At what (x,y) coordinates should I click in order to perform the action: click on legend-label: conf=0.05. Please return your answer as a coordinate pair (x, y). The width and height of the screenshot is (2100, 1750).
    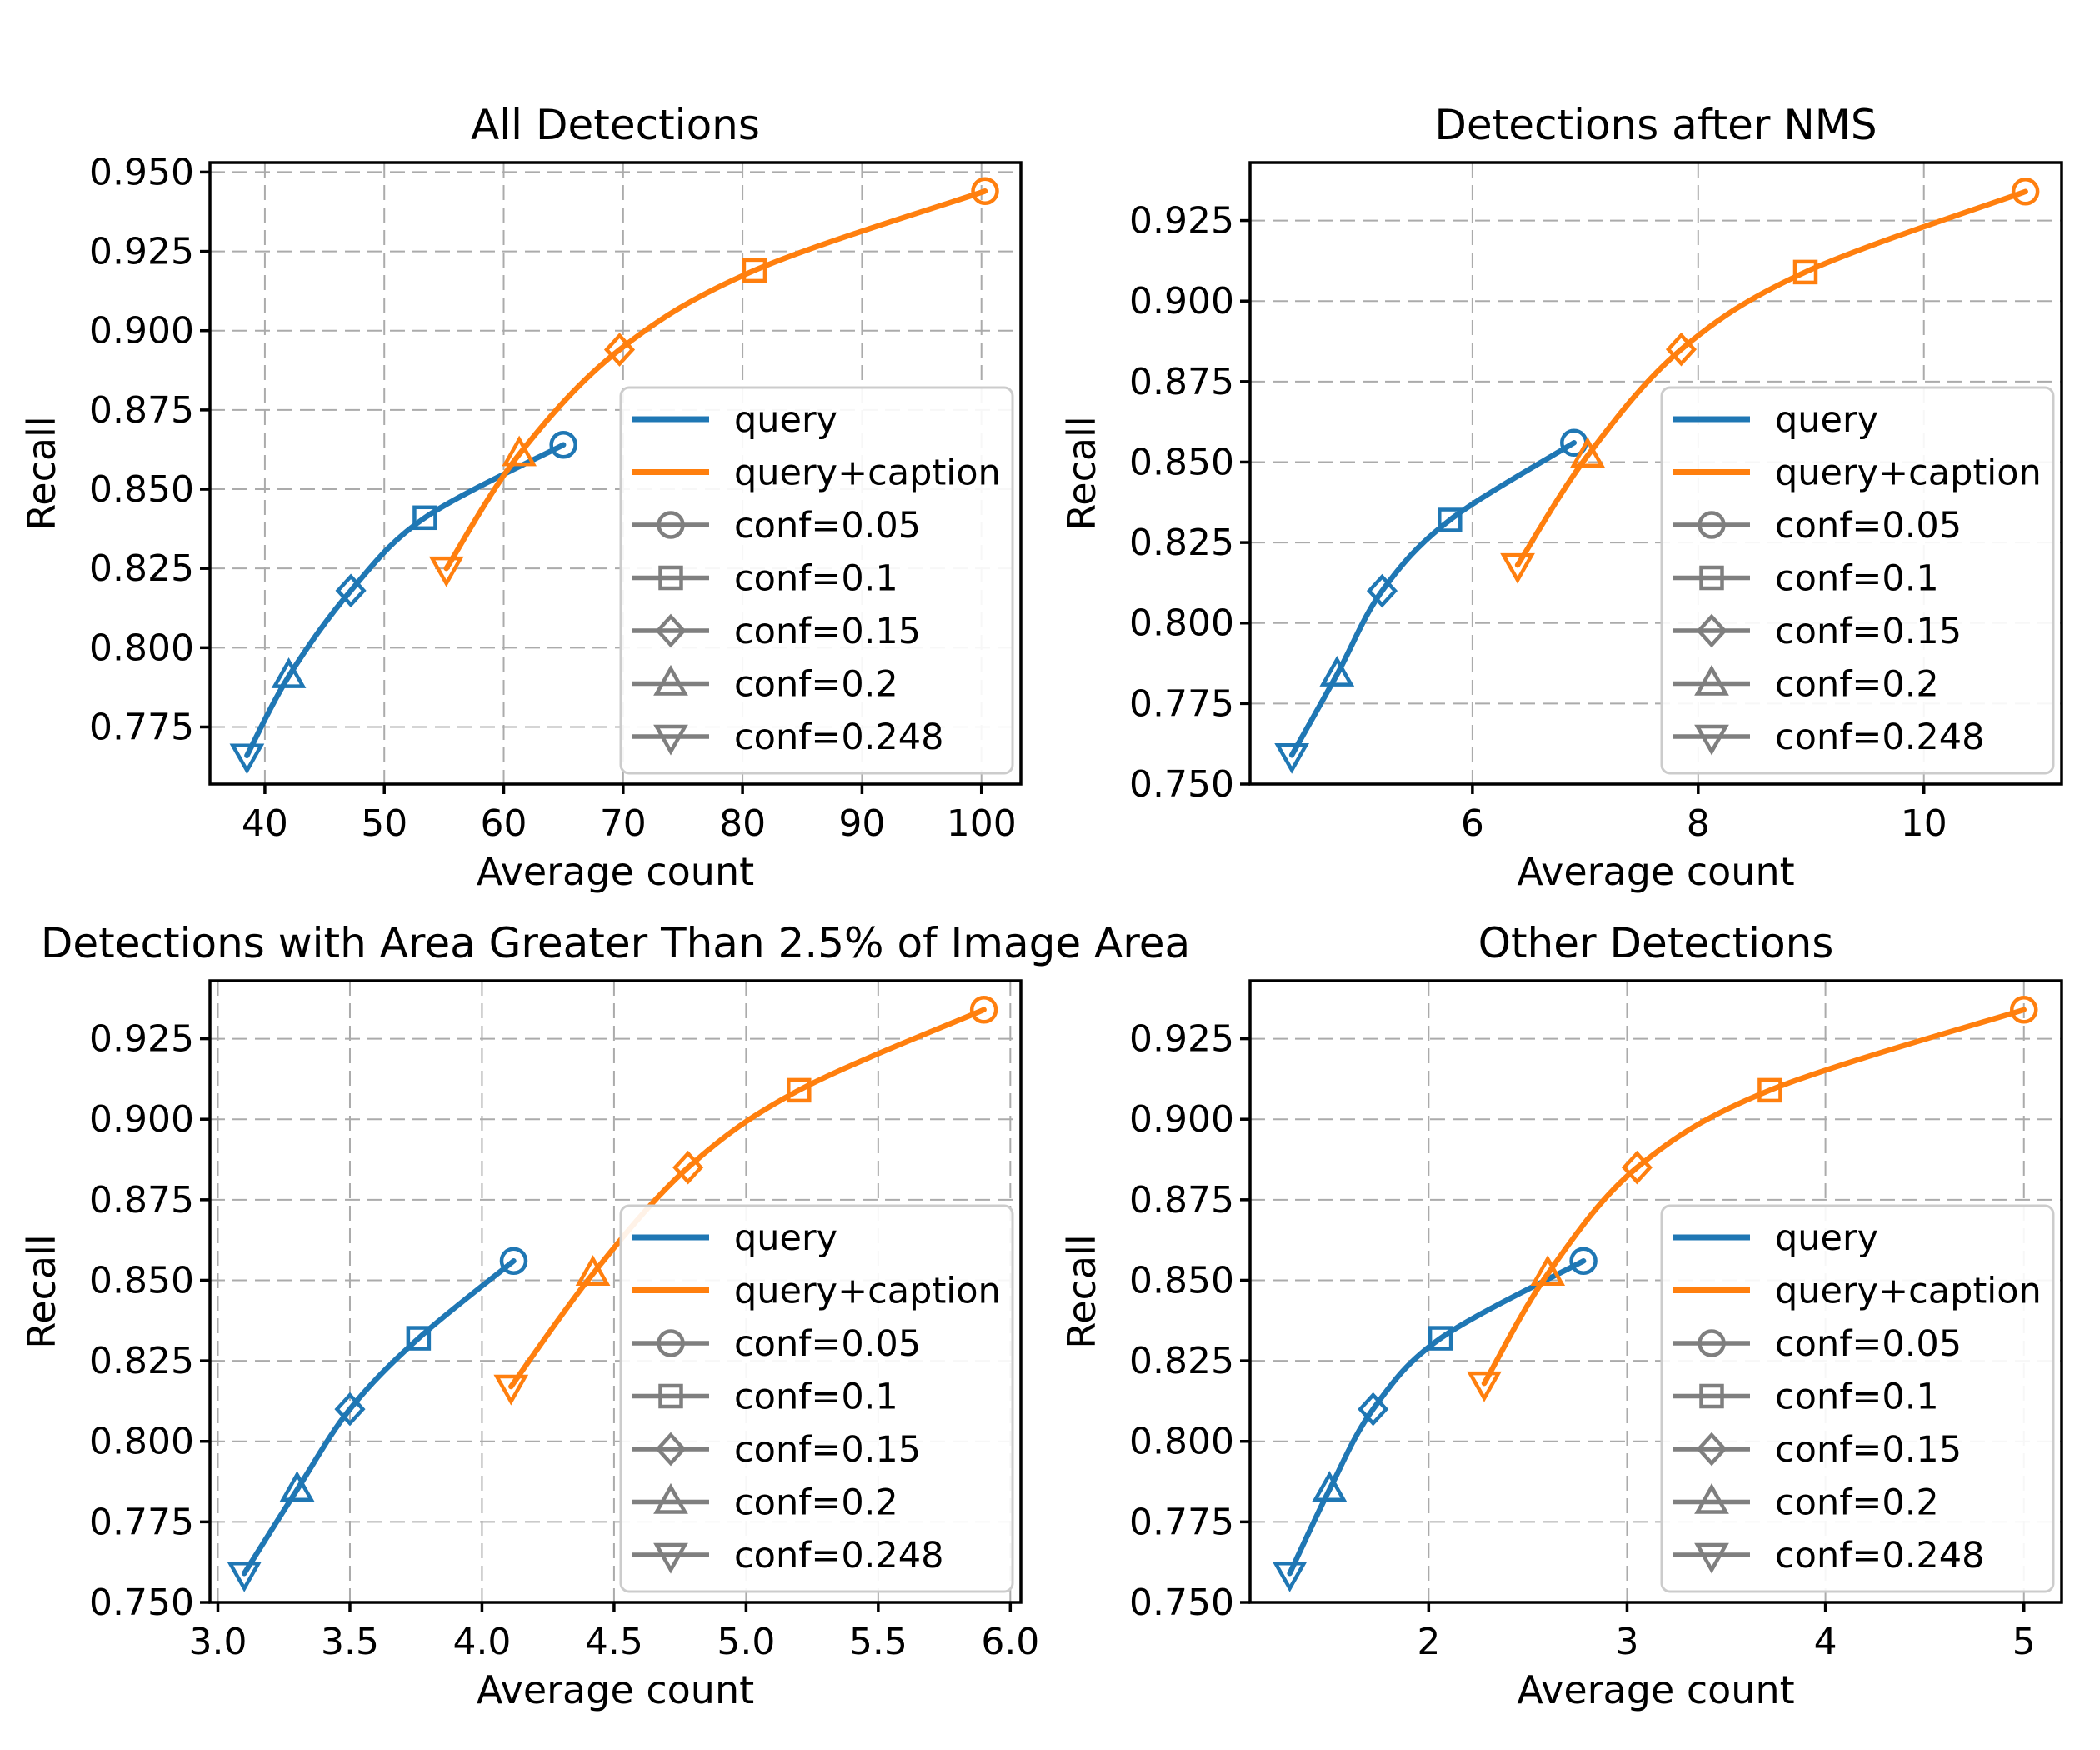
    Looking at the image, I should click on (1868, 1344).